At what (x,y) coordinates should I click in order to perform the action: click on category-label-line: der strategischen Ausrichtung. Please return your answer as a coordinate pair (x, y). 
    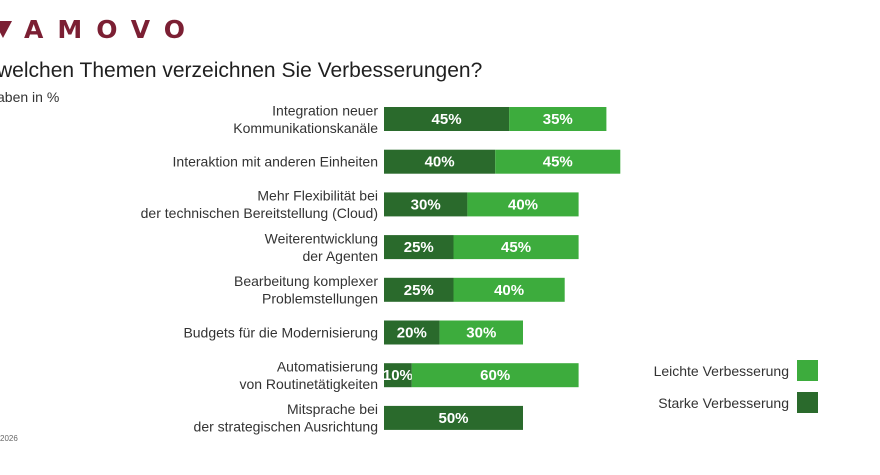
    Looking at the image, I should click on (286, 427).